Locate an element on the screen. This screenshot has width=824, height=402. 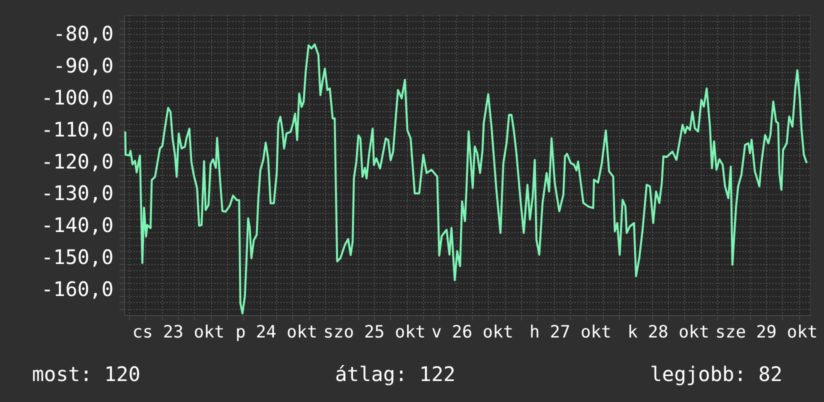
y-tick-label: -110,0 is located at coordinates (77, 129).